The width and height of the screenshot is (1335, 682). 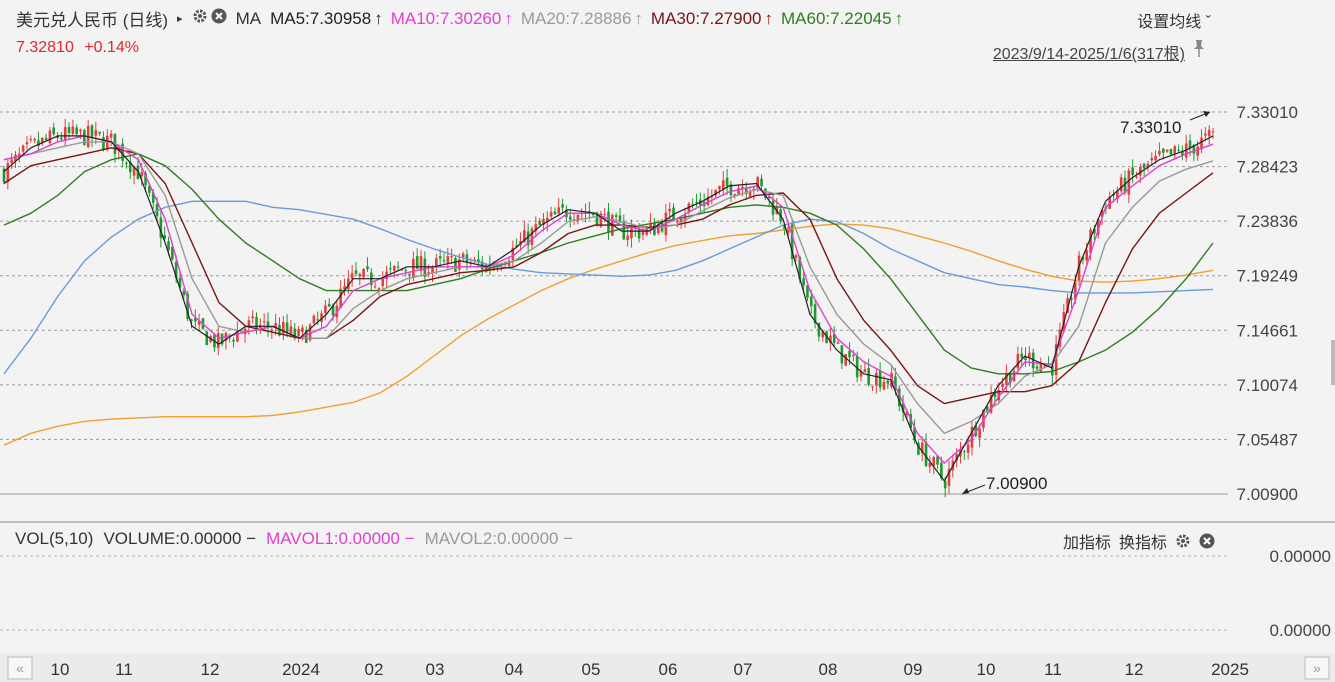 What do you see at coordinates (1086, 543) in the screenshot?
I see `add-indicator-button: 加指标` at bounding box center [1086, 543].